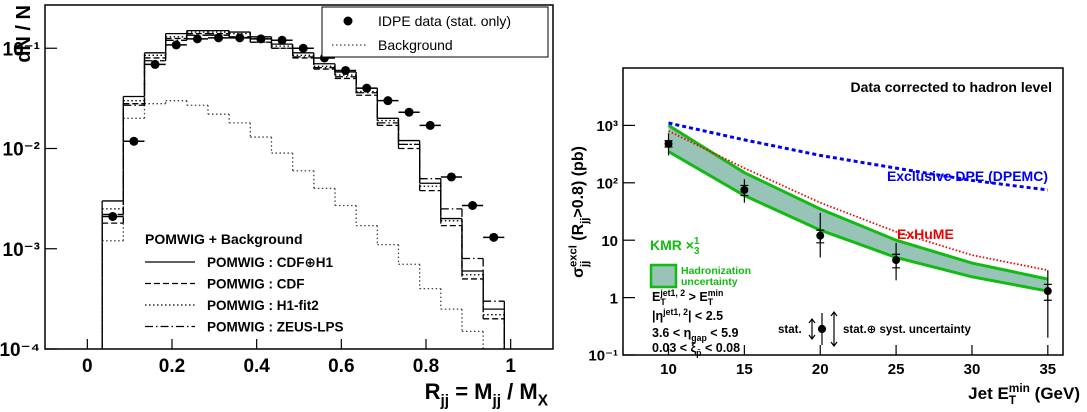  What do you see at coordinates (697, 251) in the screenshot?
I see `band-label-part: 3` at bounding box center [697, 251].